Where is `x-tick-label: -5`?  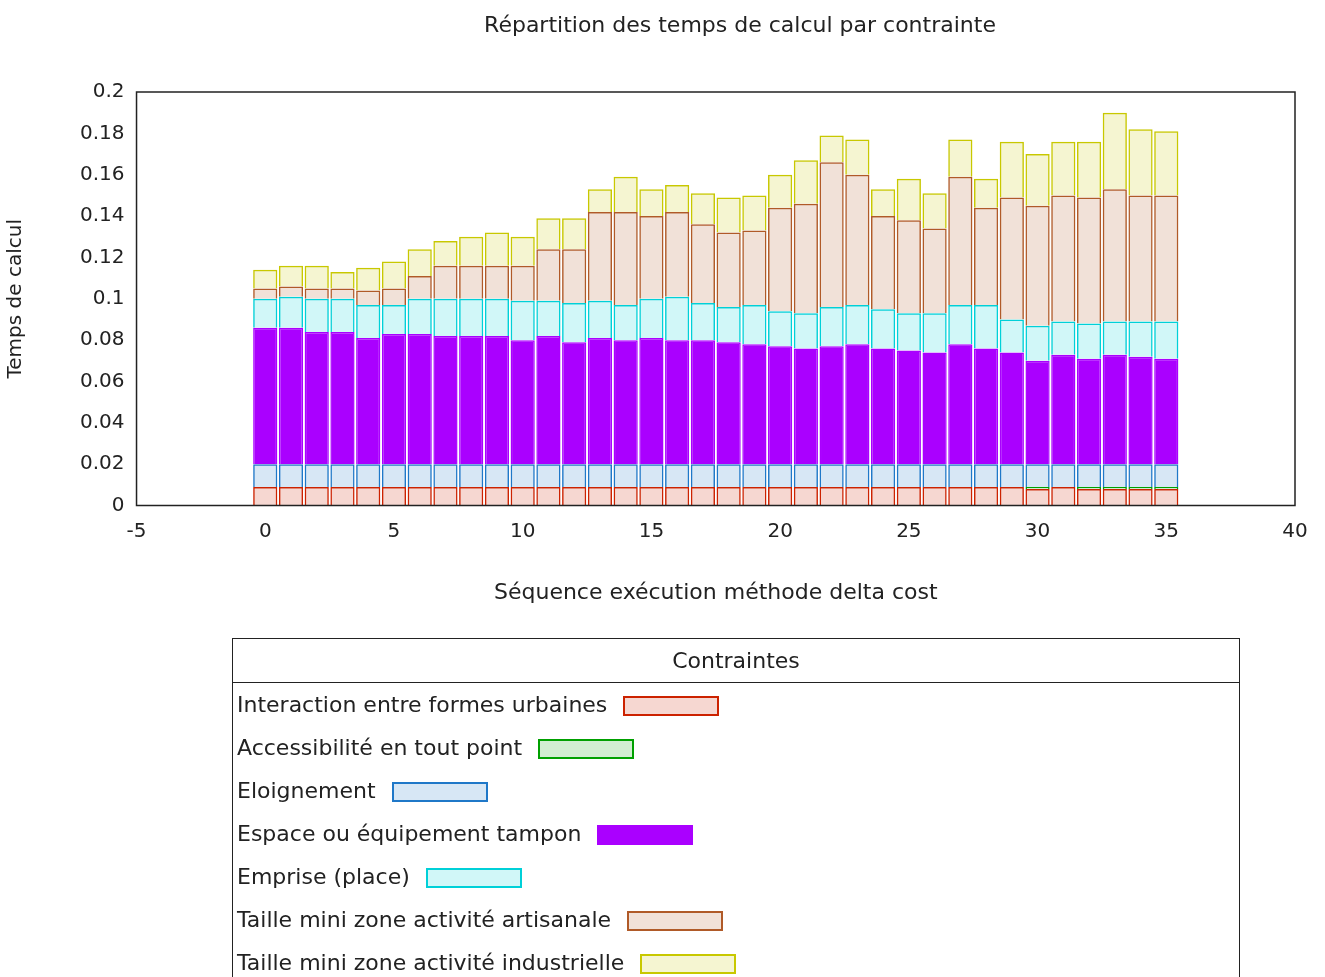 x-tick-label: -5 is located at coordinates (136, 529).